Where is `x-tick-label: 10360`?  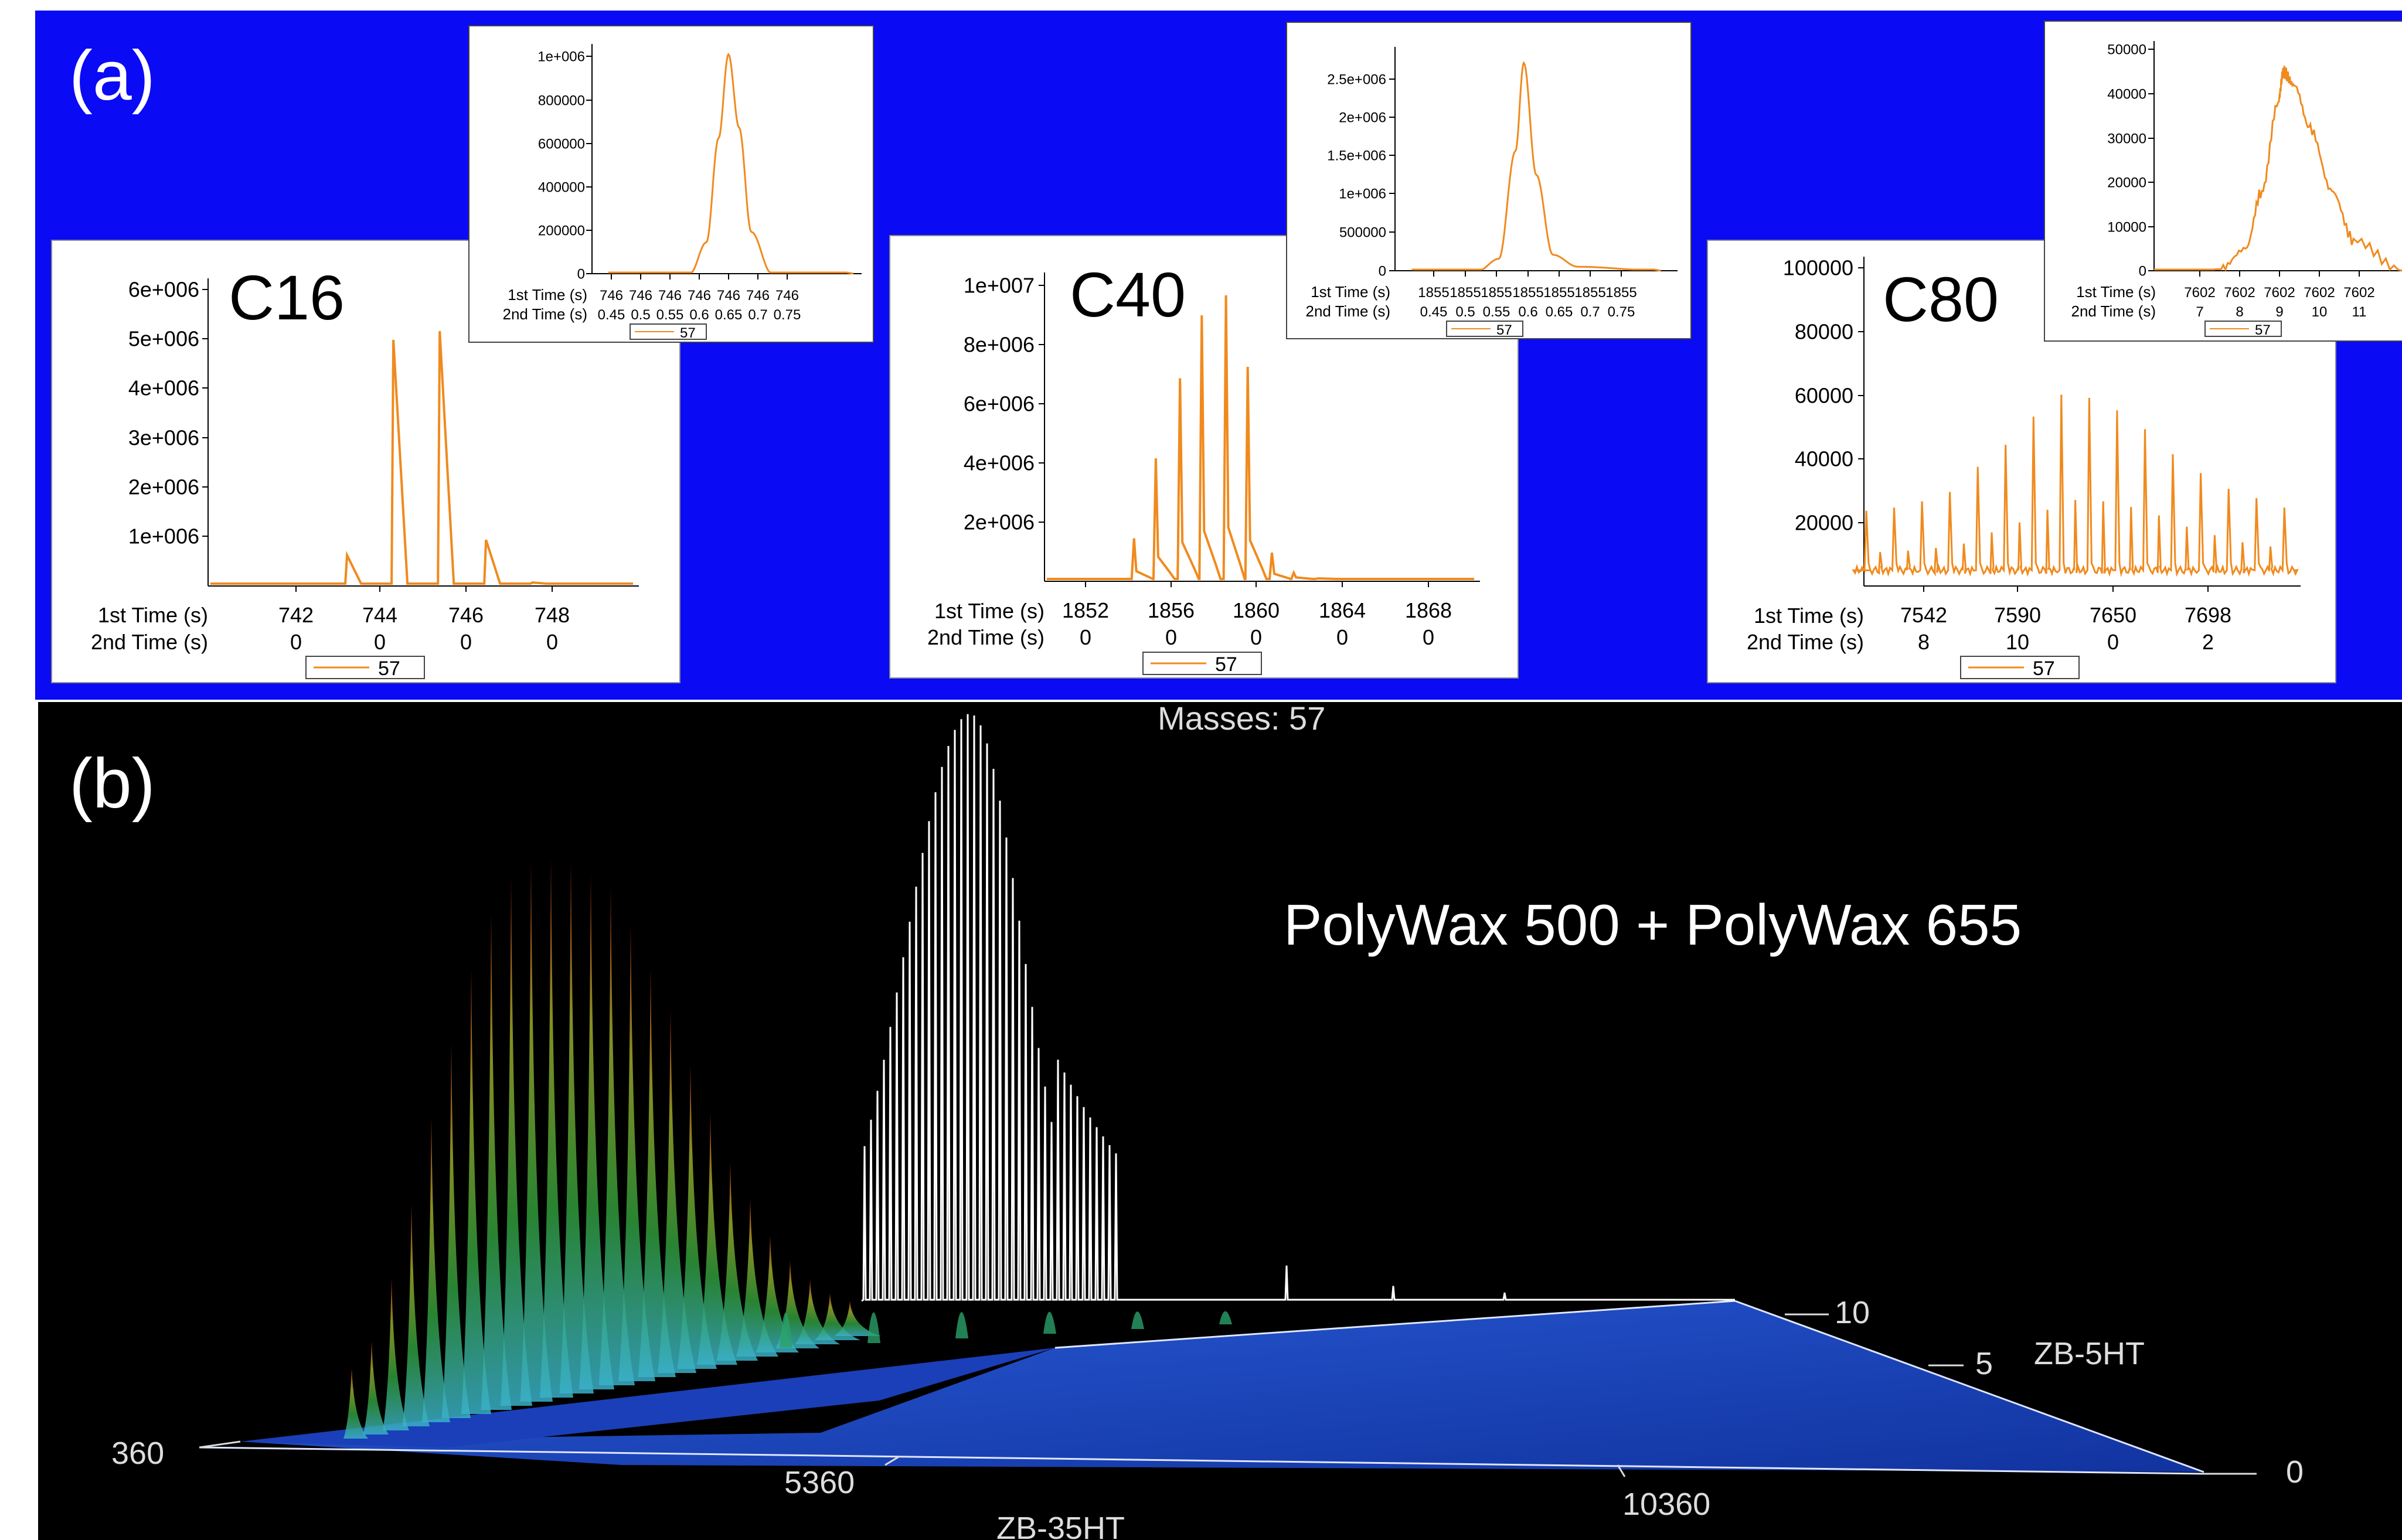 x-tick-label: 10360 is located at coordinates (1666, 1505).